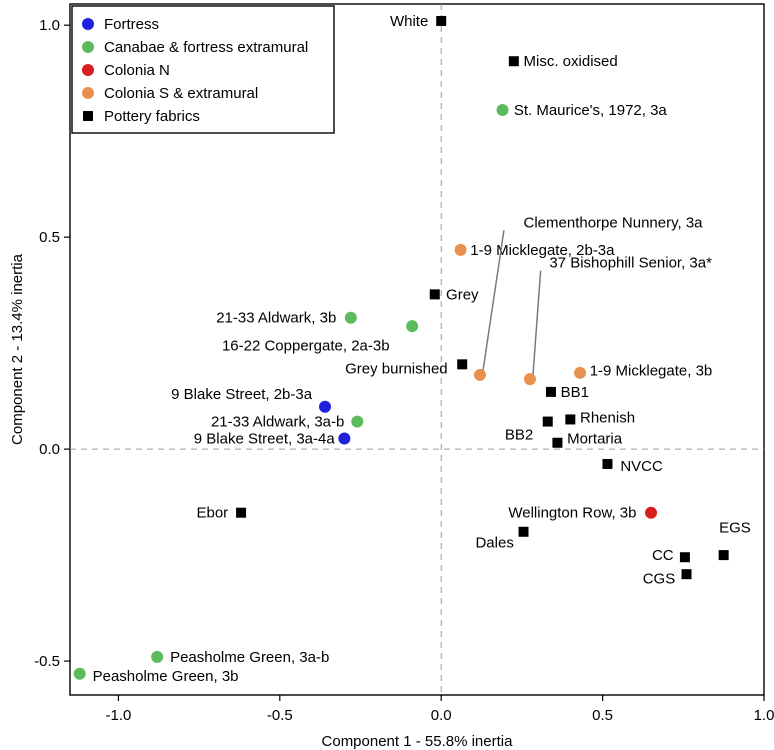 The image size is (774, 750). What do you see at coordinates (418, 741) in the screenshot?
I see `x-axis-title: Component 1 - 55.8% inertia` at bounding box center [418, 741].